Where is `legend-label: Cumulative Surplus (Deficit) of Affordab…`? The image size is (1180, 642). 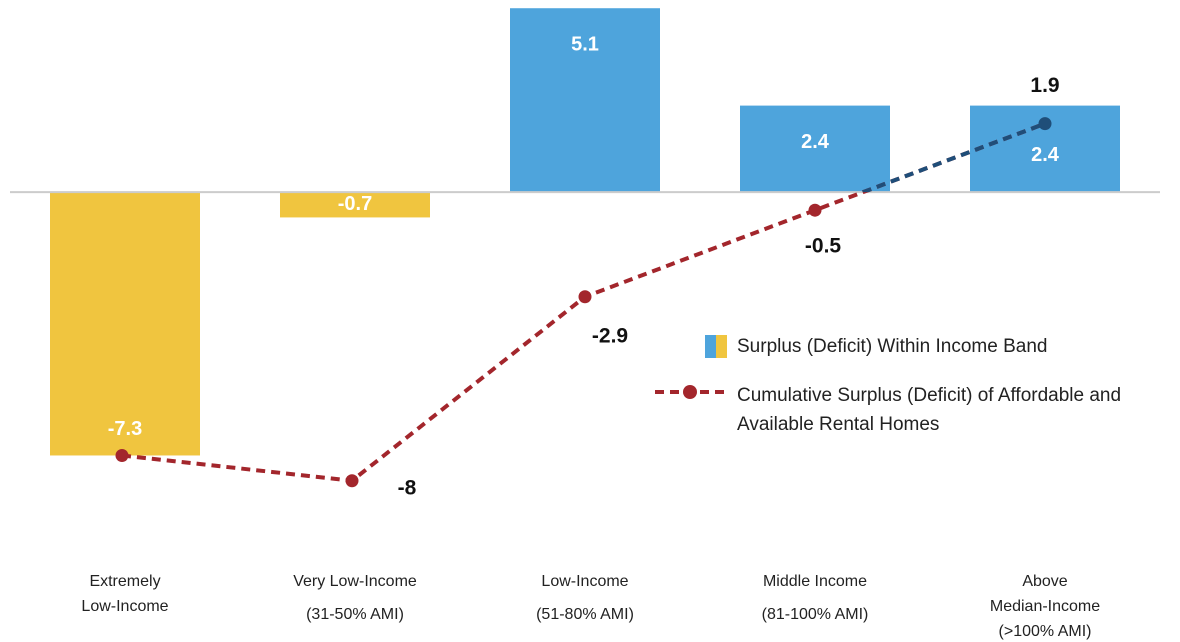 legend-label: Cumulative Surplus (Deficit) of Affordab… is located at coordinates (929, 410).